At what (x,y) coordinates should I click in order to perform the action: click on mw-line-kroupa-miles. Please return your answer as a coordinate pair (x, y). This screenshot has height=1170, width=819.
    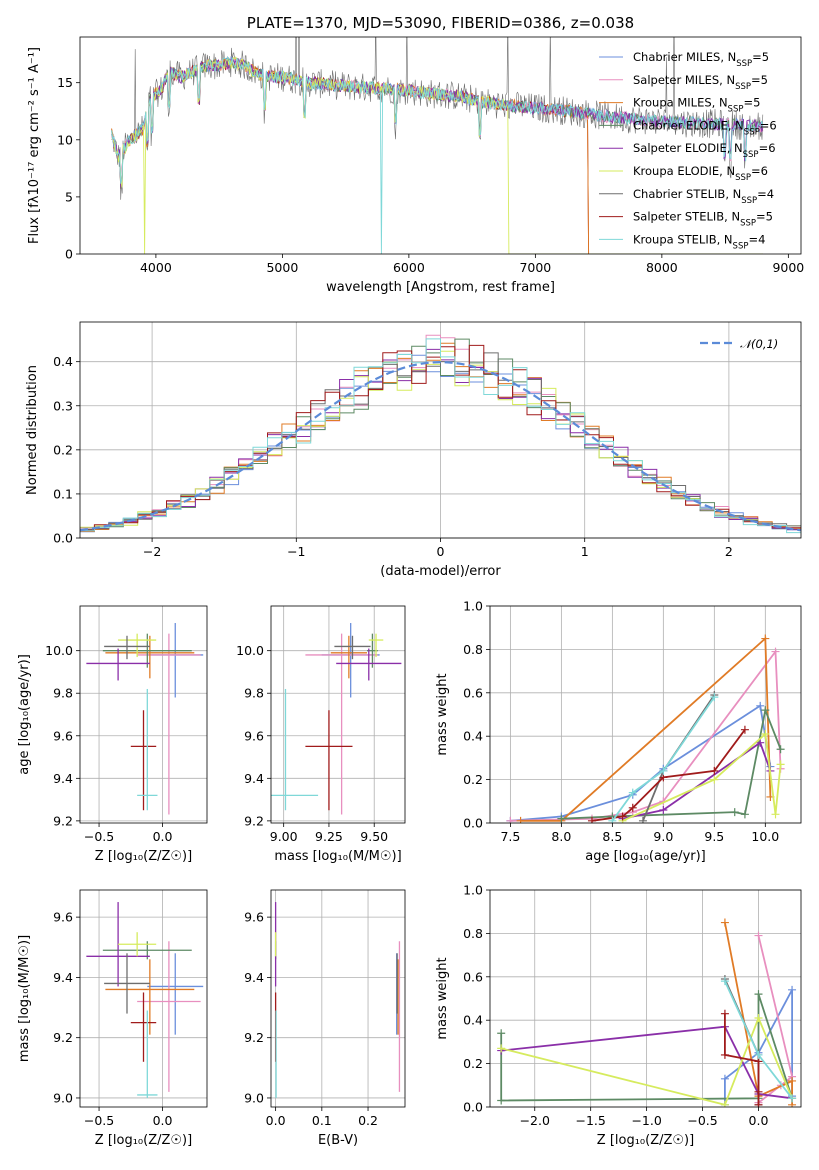
    Looking at the image, I should click on (758, 1013).